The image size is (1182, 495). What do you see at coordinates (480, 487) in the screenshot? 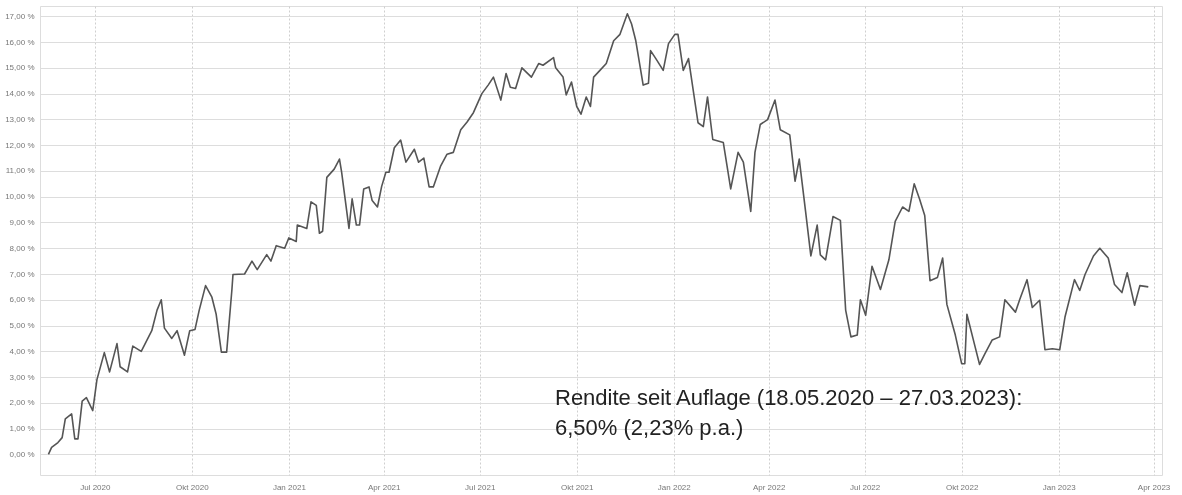
I see `x-tick-label: Jul 2021` at bounding box center [480, 487].